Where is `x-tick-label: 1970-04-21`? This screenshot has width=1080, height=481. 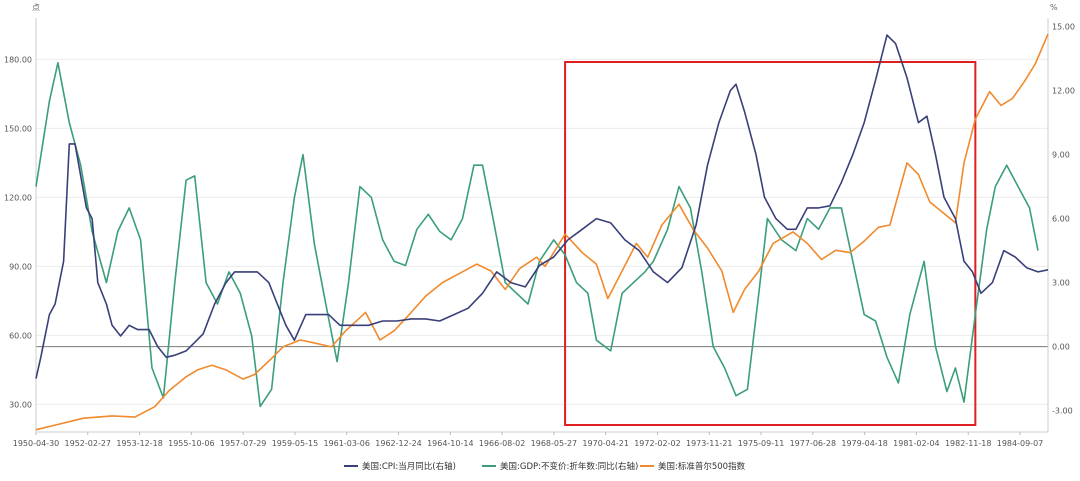 x-tick-label: 1970-04-21 is located at coordinates (605, 443).